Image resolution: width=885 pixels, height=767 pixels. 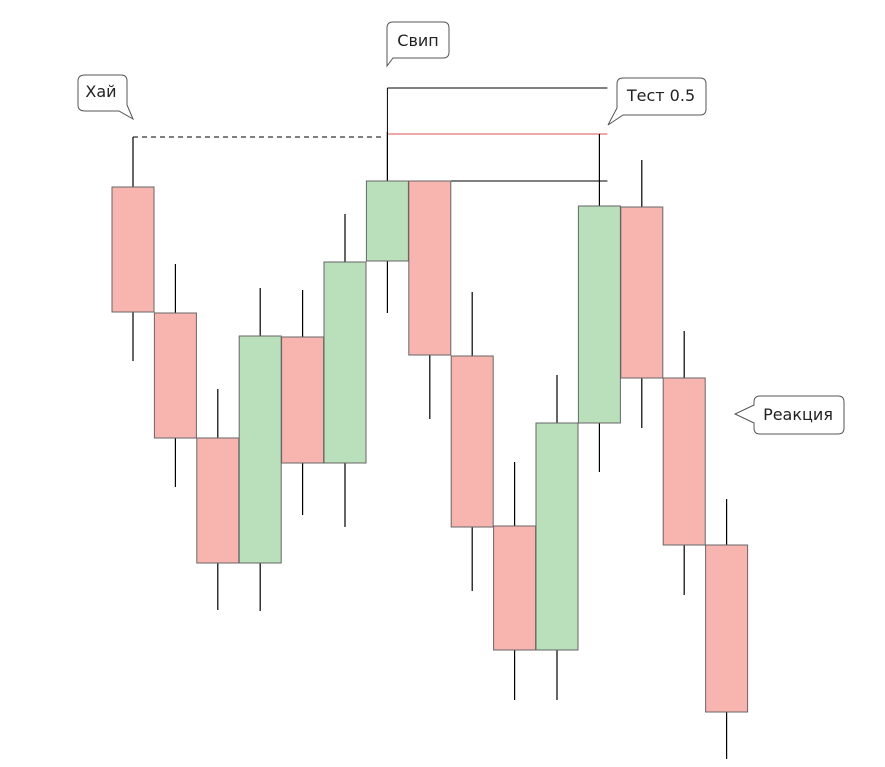 I want to click on callout-reaction: Реакция, so click(x=789, y=415).